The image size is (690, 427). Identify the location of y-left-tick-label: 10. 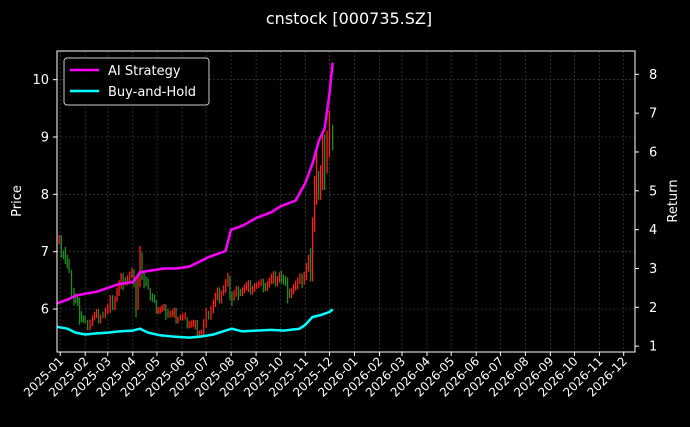
(40, 80).